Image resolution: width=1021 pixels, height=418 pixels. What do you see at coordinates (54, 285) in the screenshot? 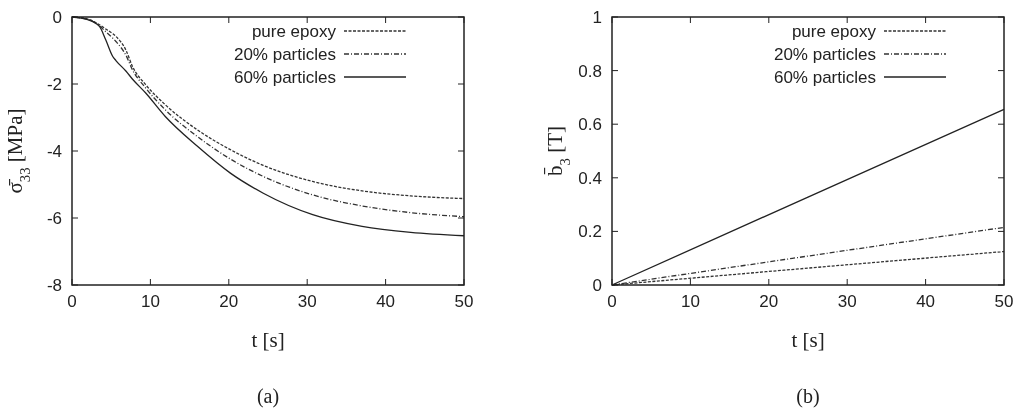
I see `y-tick-label: -8` at bounding box center [54, 285].